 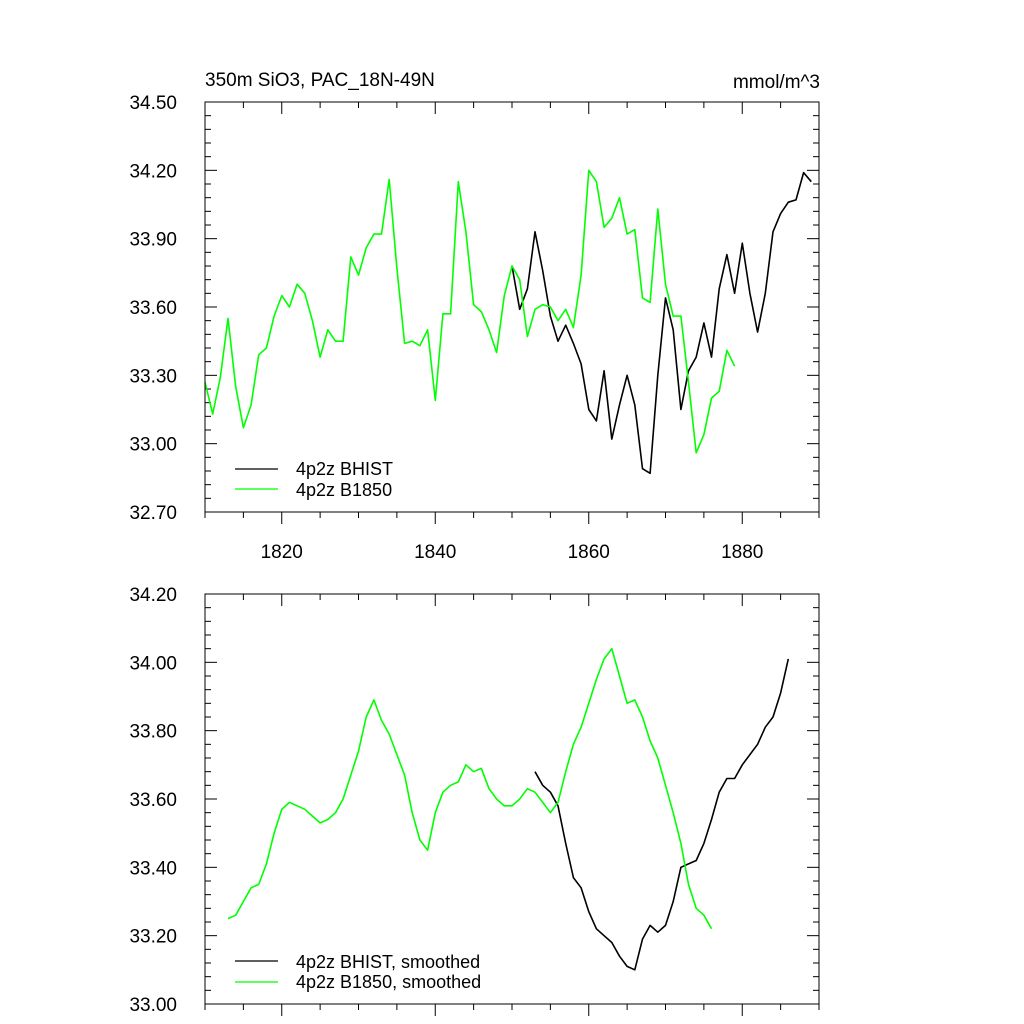 What do you see at coordinates (153, 663) in the screenshot?
I see `bottom-ytick-label: 34.00` at bounding box center [153, 663].